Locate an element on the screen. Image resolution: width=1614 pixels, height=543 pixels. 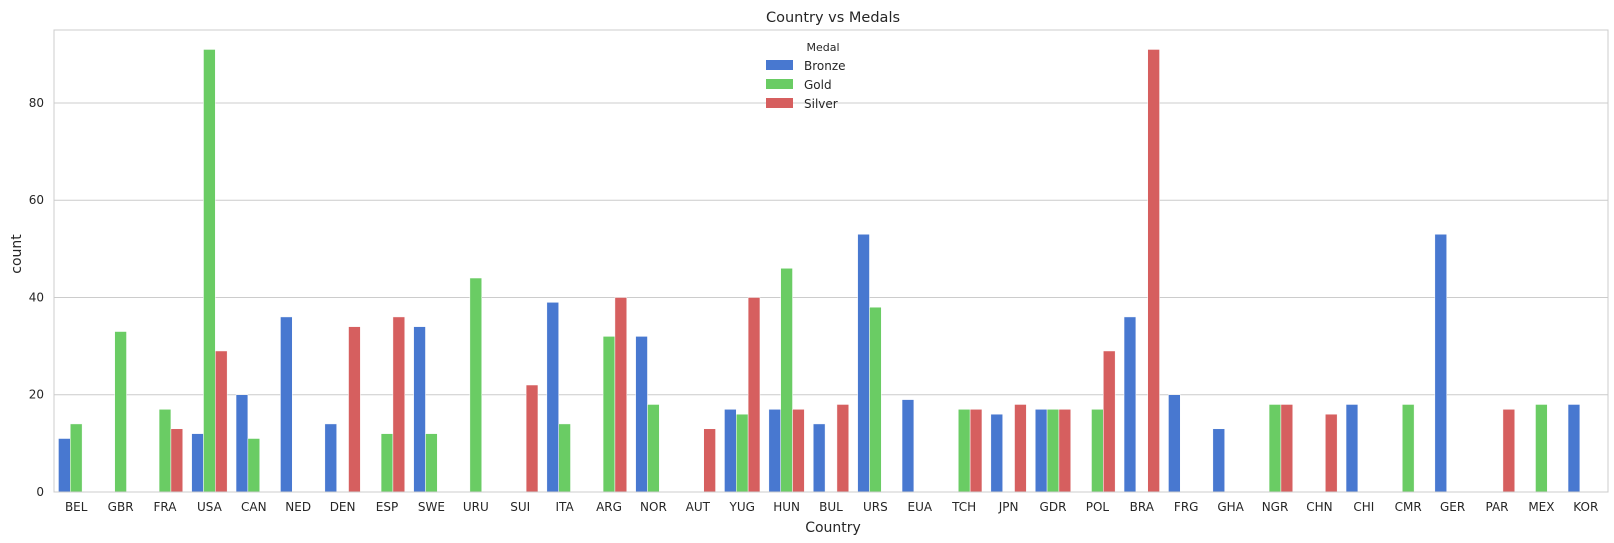
x-tick-label: BRA is located at coordinates (1142, 507).